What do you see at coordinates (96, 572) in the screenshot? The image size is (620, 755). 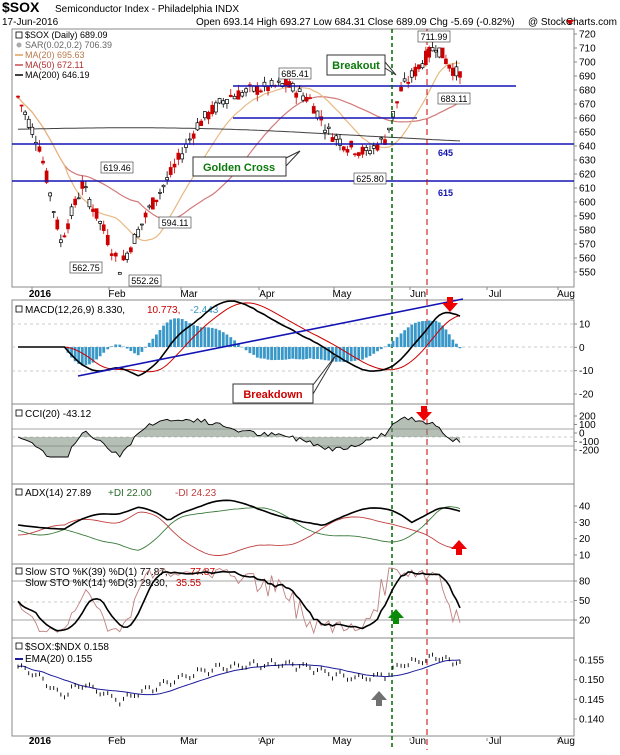 I see `sto-legend-1: Slow STO %K(39) %D(1) 77.87,` at bounding box center [96, 572].